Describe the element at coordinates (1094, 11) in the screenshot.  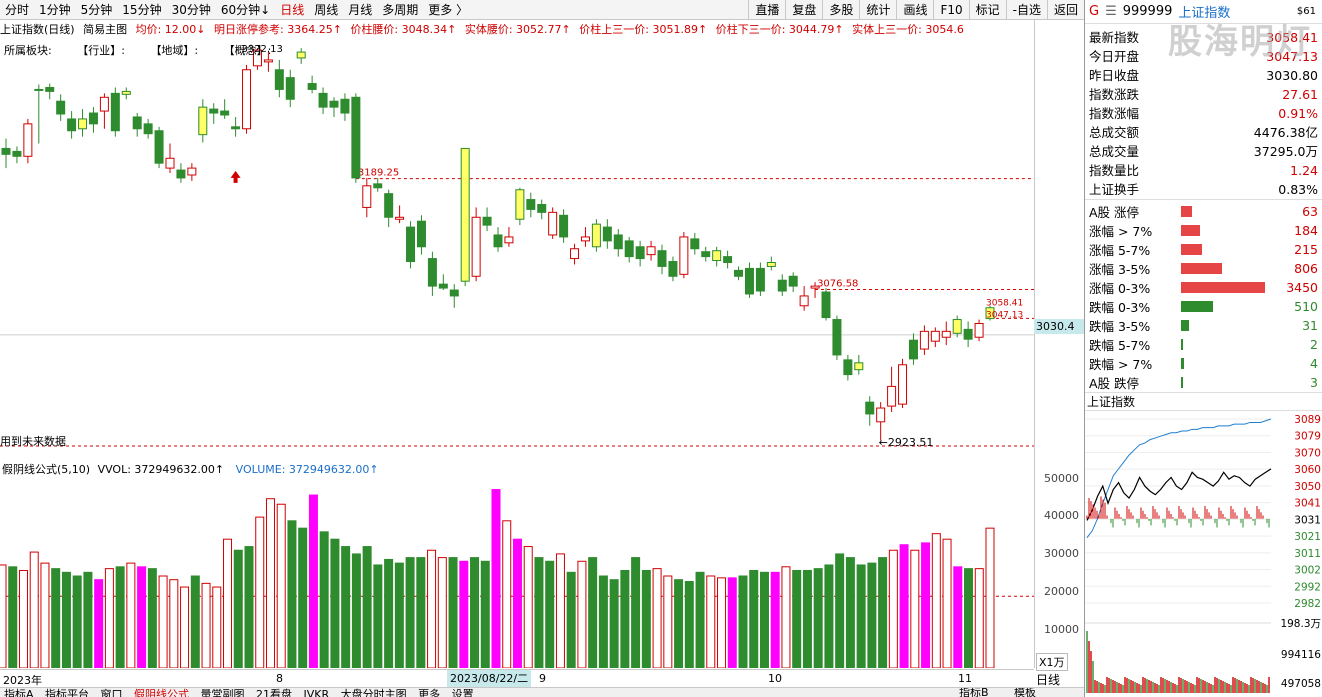
I see `g-icon: G` at that location.